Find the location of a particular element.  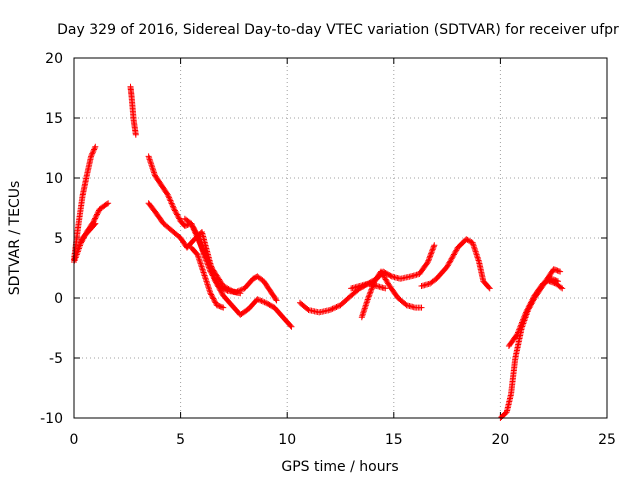

y-tick-label: 20 is located at coordinates (54, 59).